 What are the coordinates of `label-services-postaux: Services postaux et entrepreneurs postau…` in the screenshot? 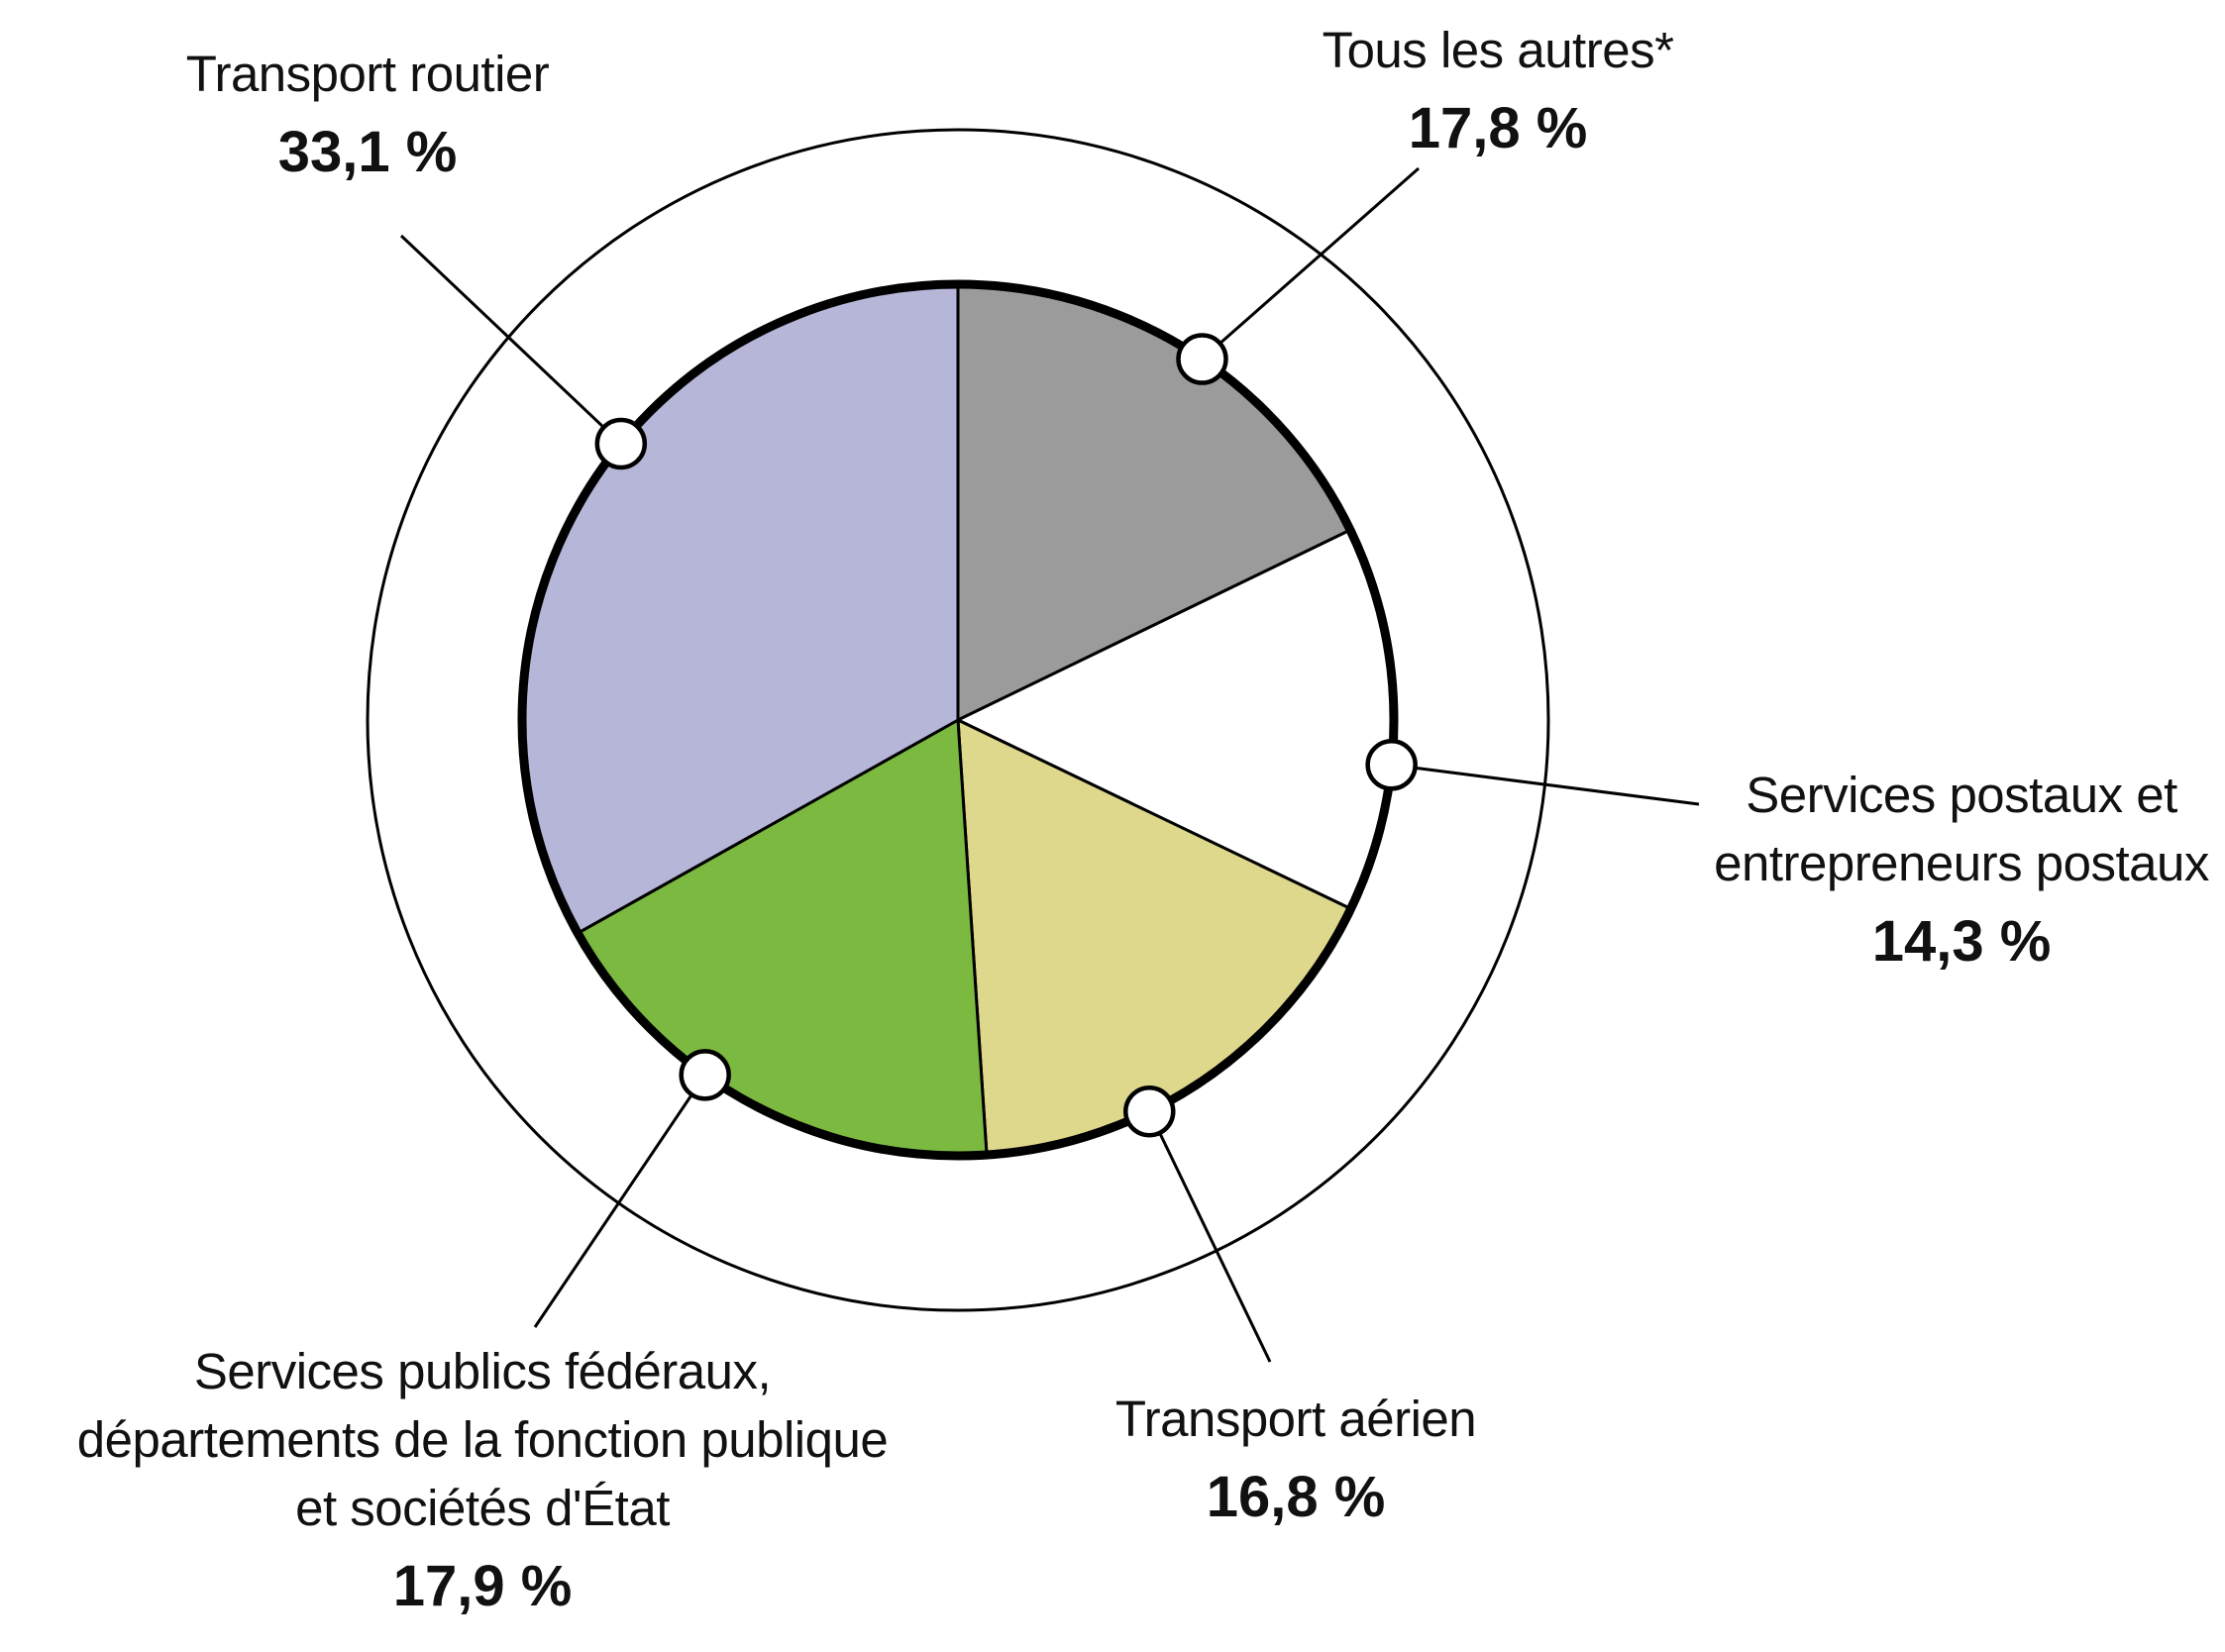 It's located at (1962, 868).